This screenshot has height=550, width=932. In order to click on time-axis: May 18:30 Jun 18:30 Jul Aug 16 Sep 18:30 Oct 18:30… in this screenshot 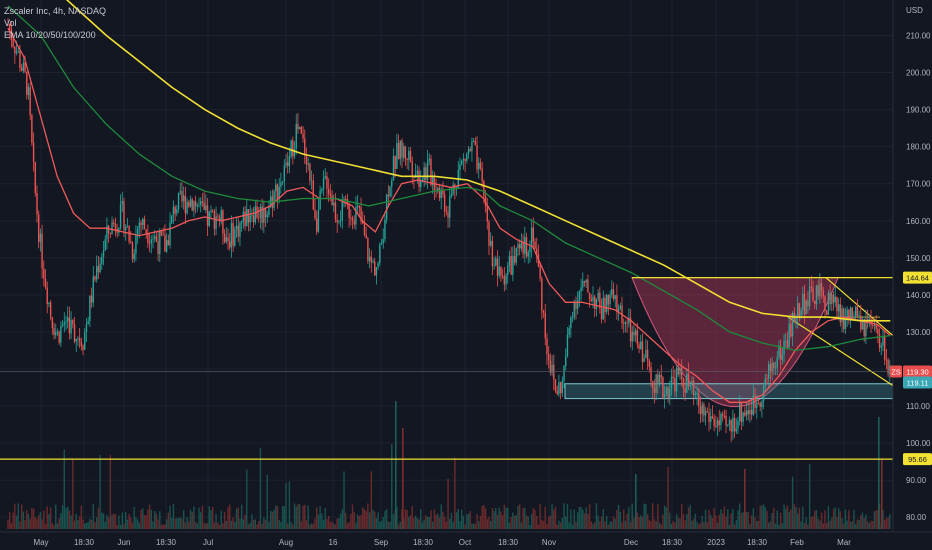, I will do `click(466, 539)`.